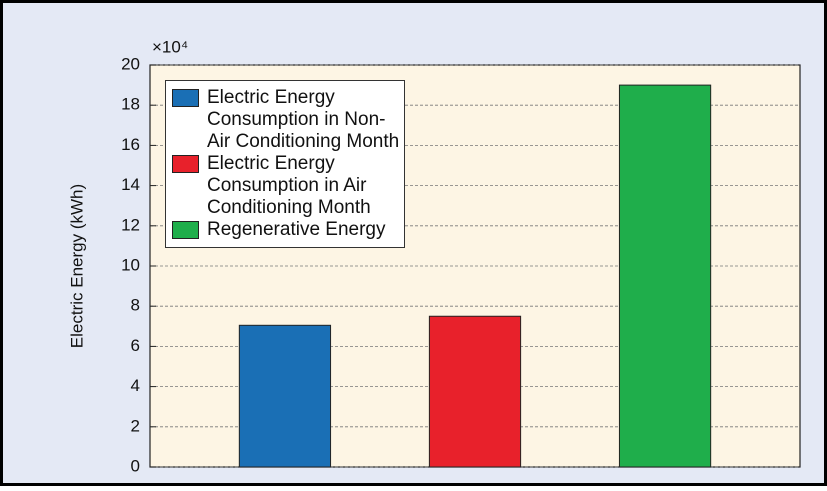  What do you see at coordinates (135, 425) in the screenshot?
I see `y-tick-label: 2` at bounding box center [135, 425].